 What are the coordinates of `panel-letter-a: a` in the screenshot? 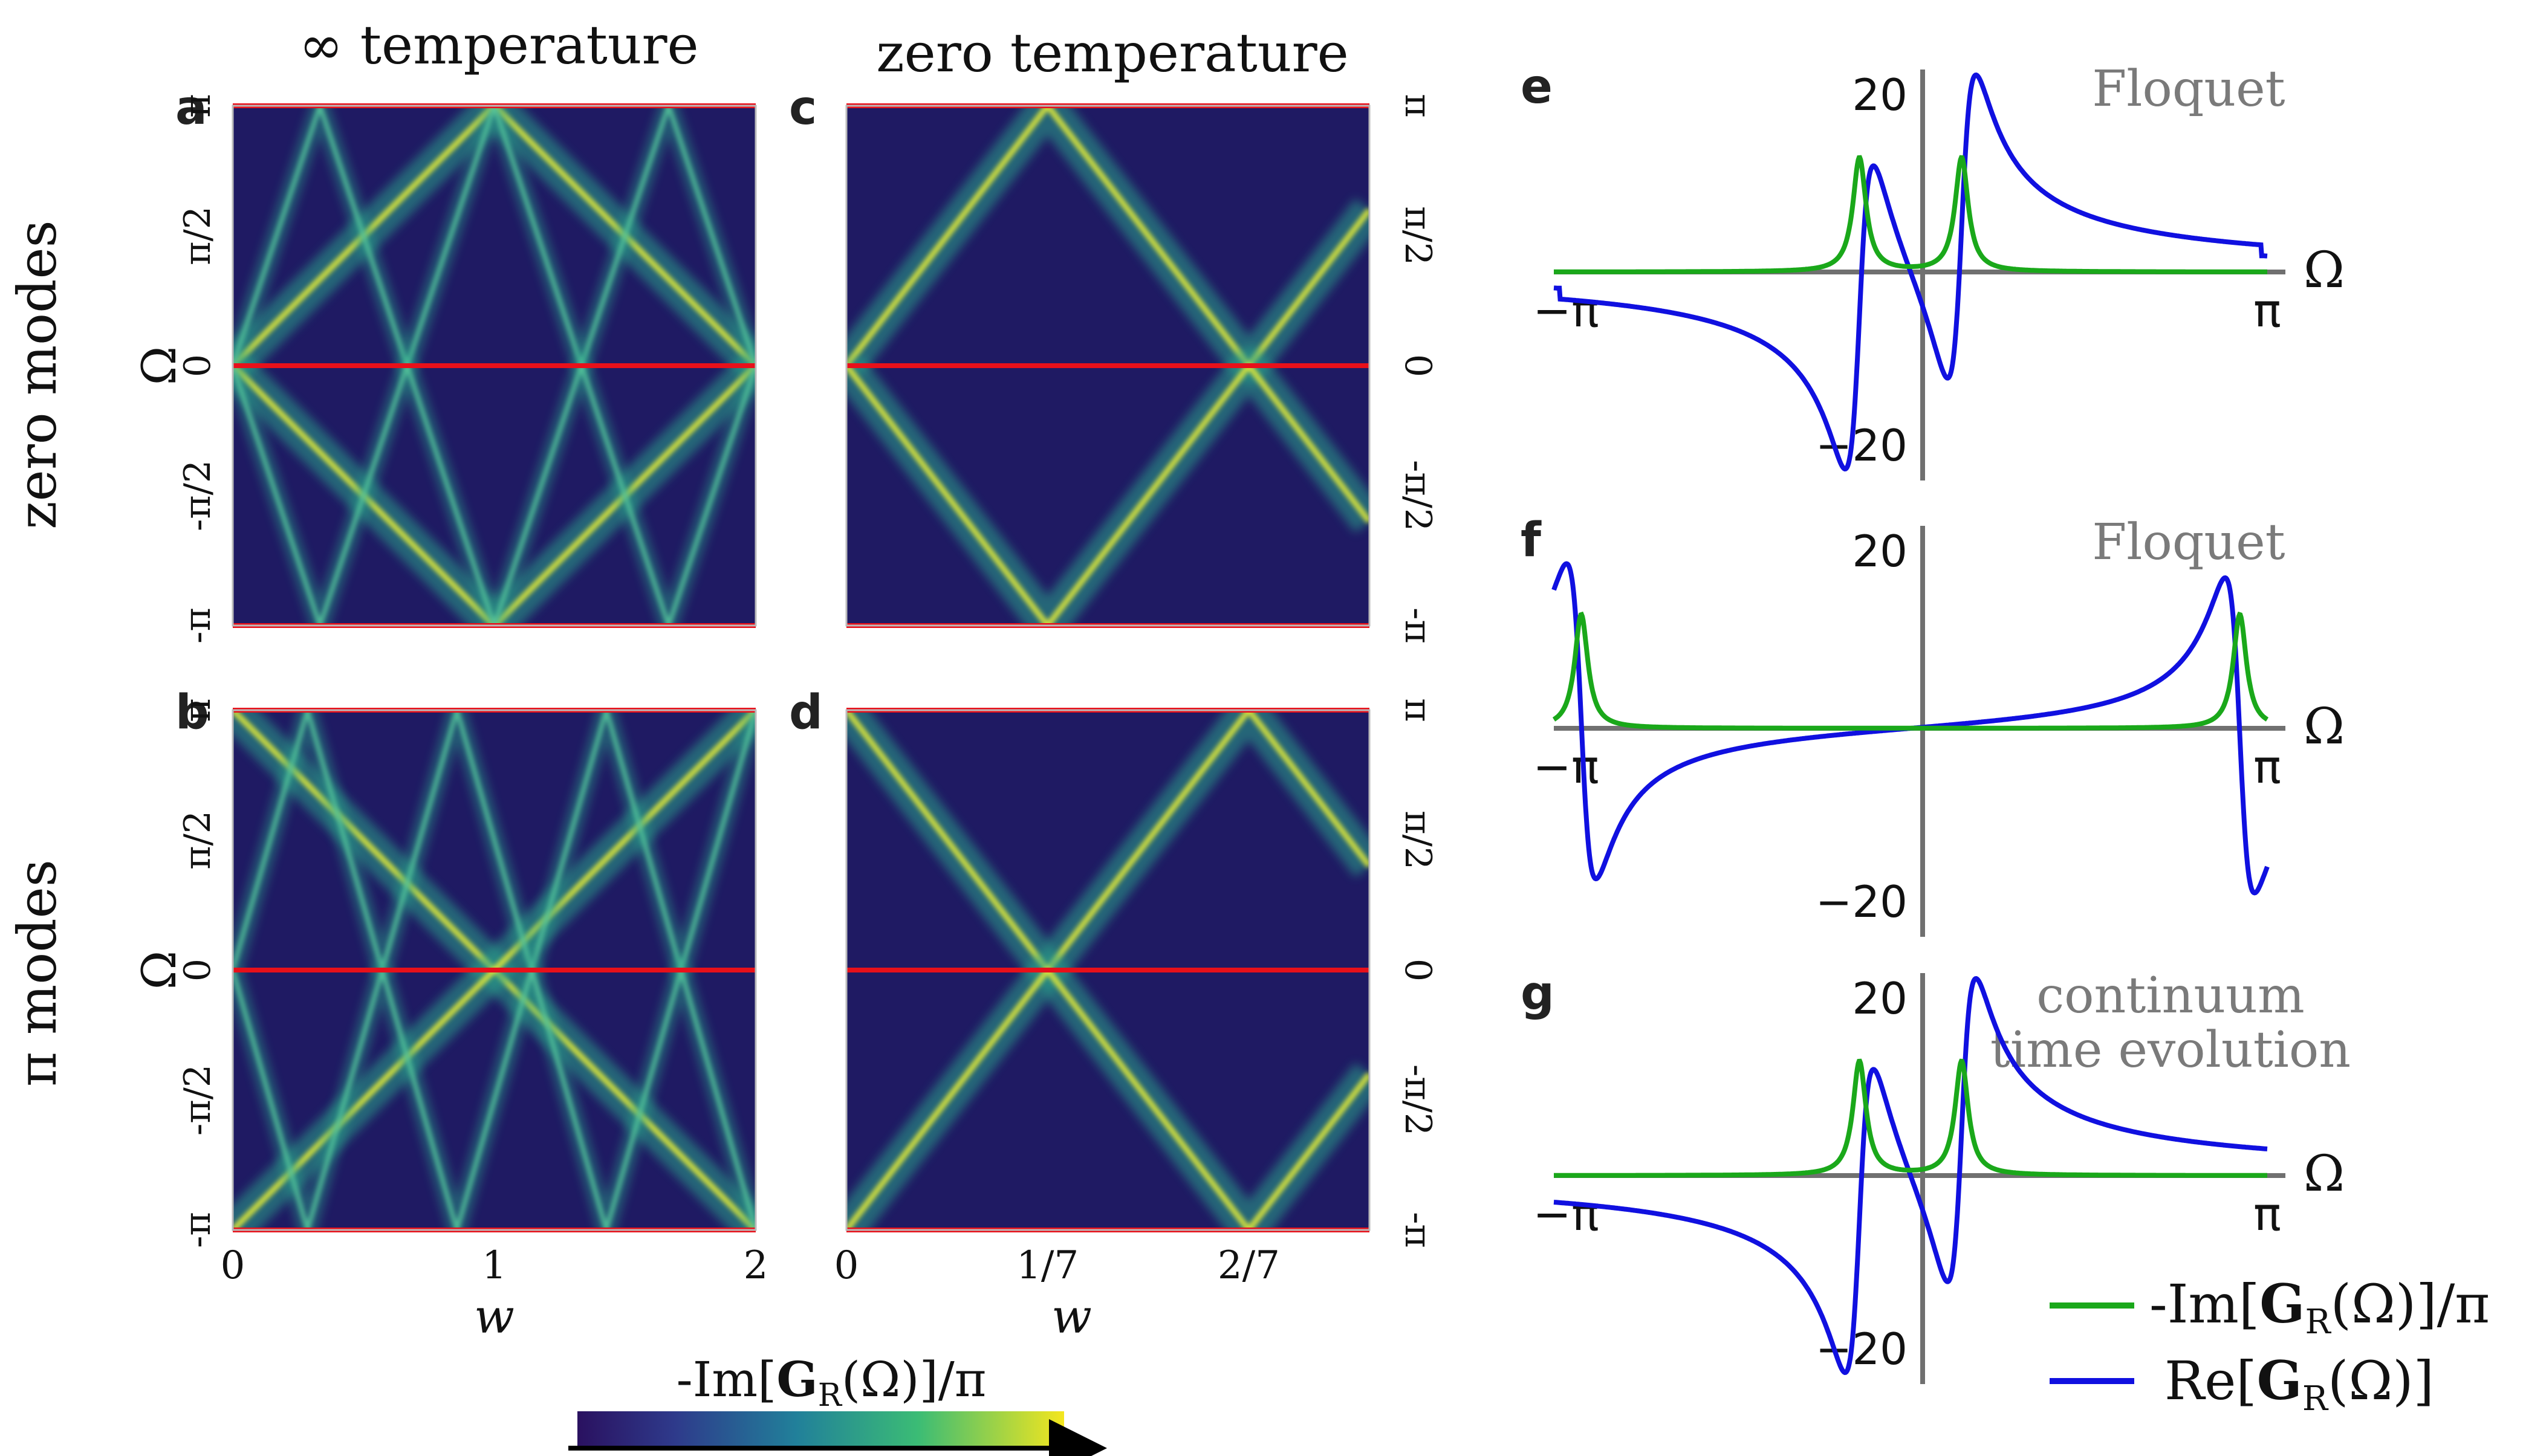 It's located at (191, 108).